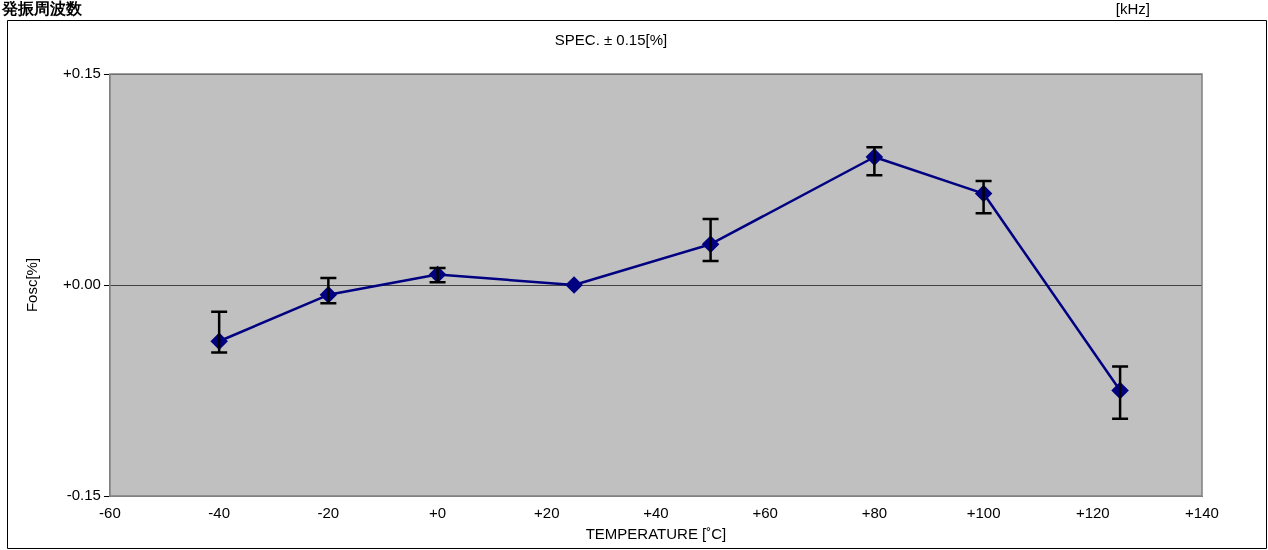  What do you see at coordinates (81, 73) in the screenshot?
I see `y-tick-label: +0.15` at bounding box center [81, 73].